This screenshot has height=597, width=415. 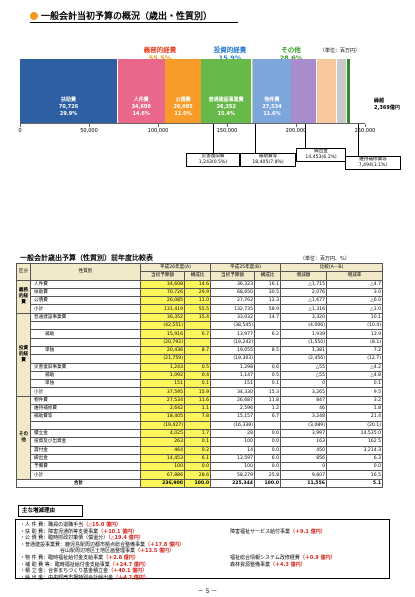 I want to click on cell-value: 13,597, so click(x=233, y=458).